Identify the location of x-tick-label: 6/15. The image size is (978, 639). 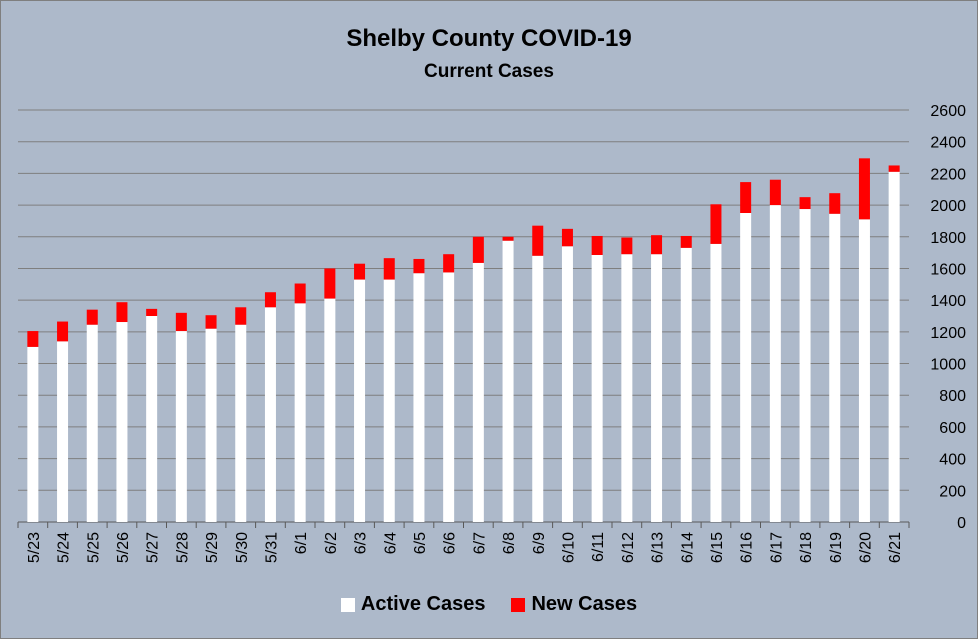
(717, 547).